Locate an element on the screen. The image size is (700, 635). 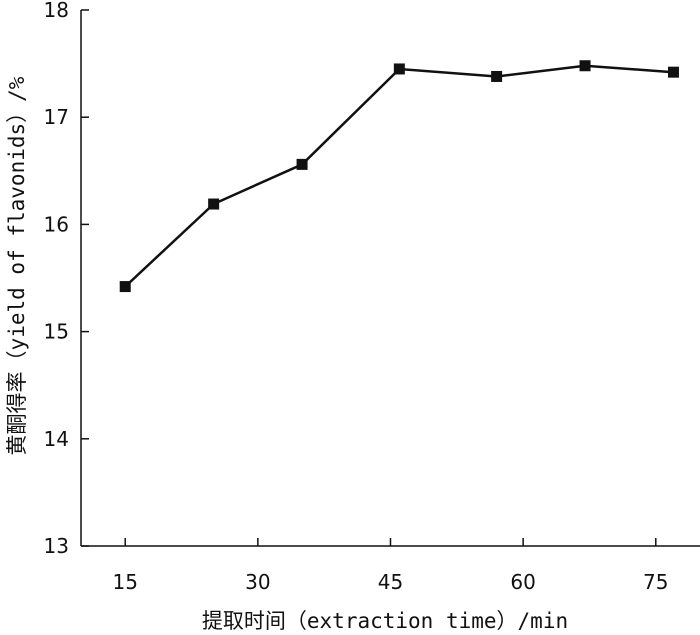
x-tick-label: 45 is located at coordinates (390, 582).